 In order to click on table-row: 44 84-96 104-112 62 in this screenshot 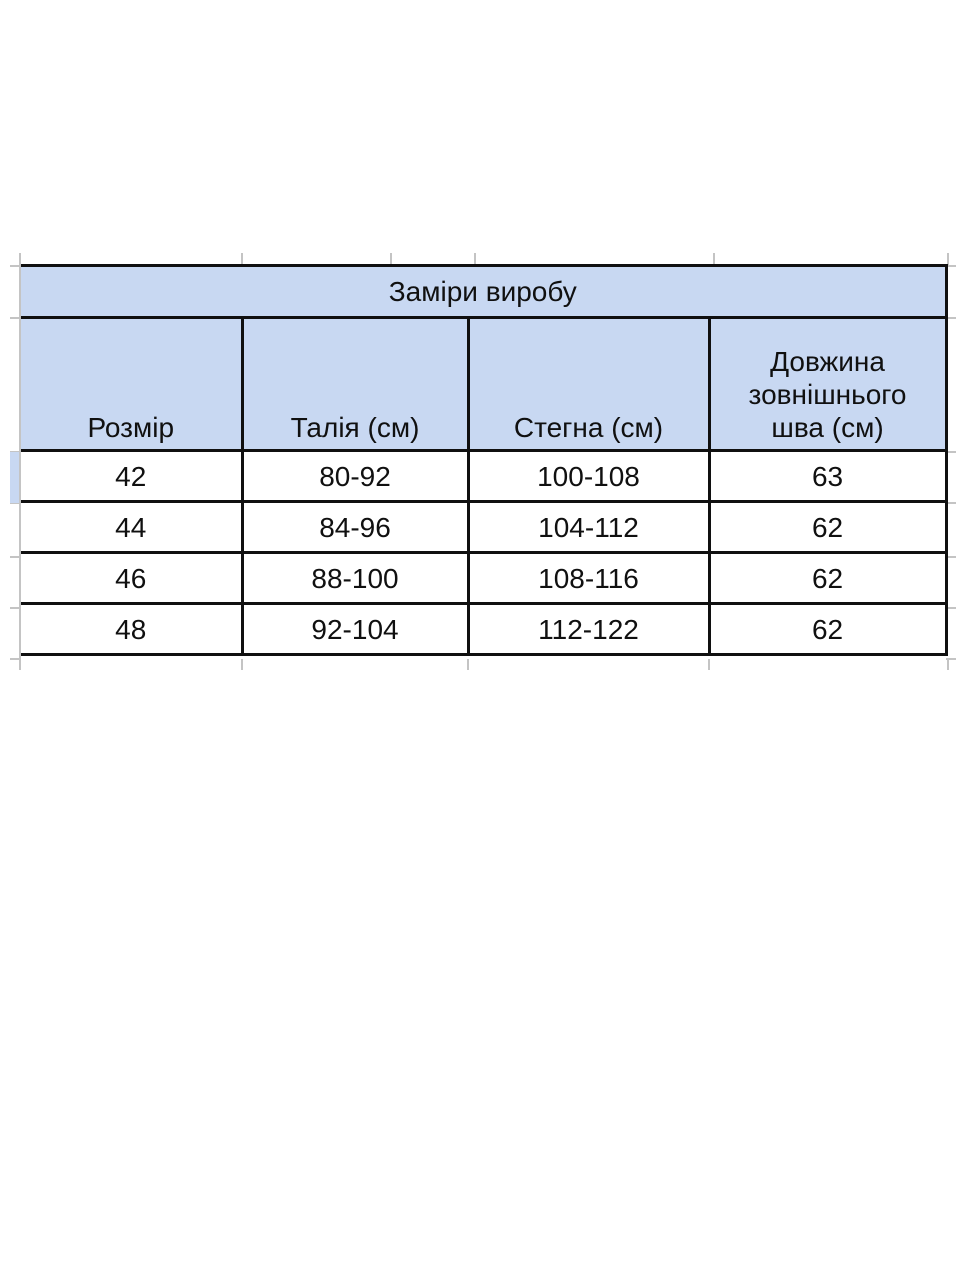, I will do `click(484, 527)`.